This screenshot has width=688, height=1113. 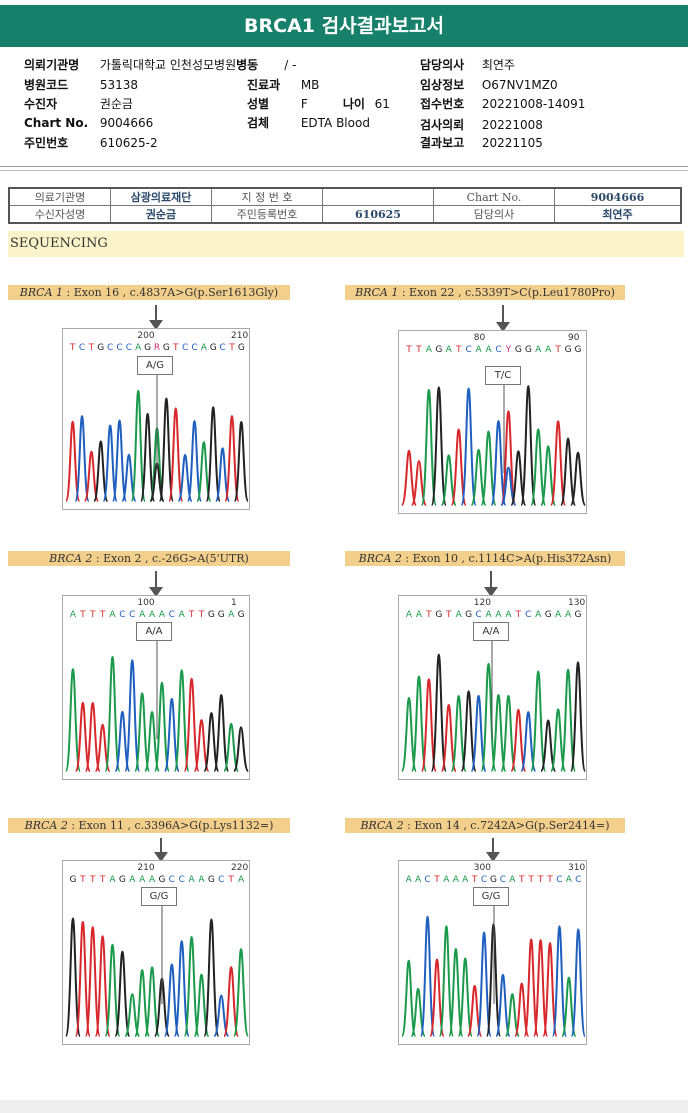 I want to click on clinical-row: 임상정보 O67NV1MZ0, so click(x=489, y=85).